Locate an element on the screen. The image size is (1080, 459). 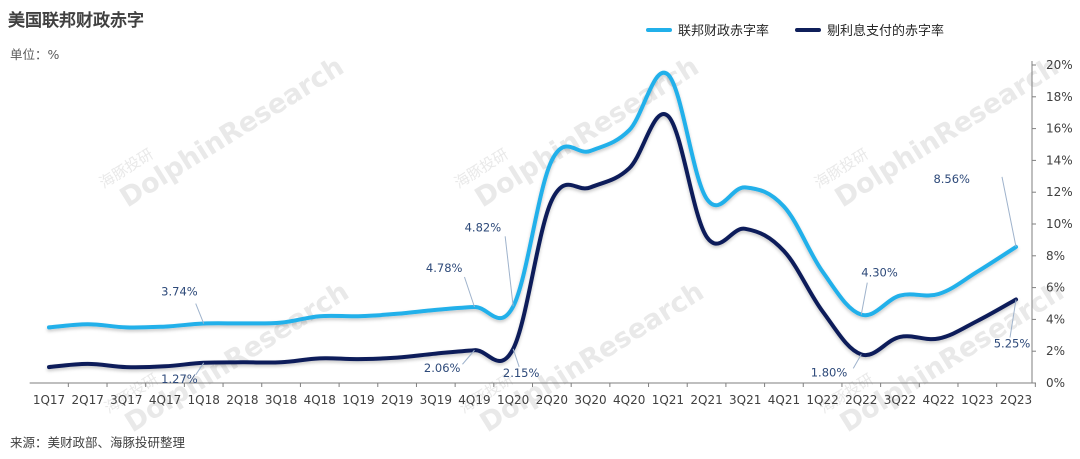
data-label: 5.25% is located at coordinates (1012, 344).